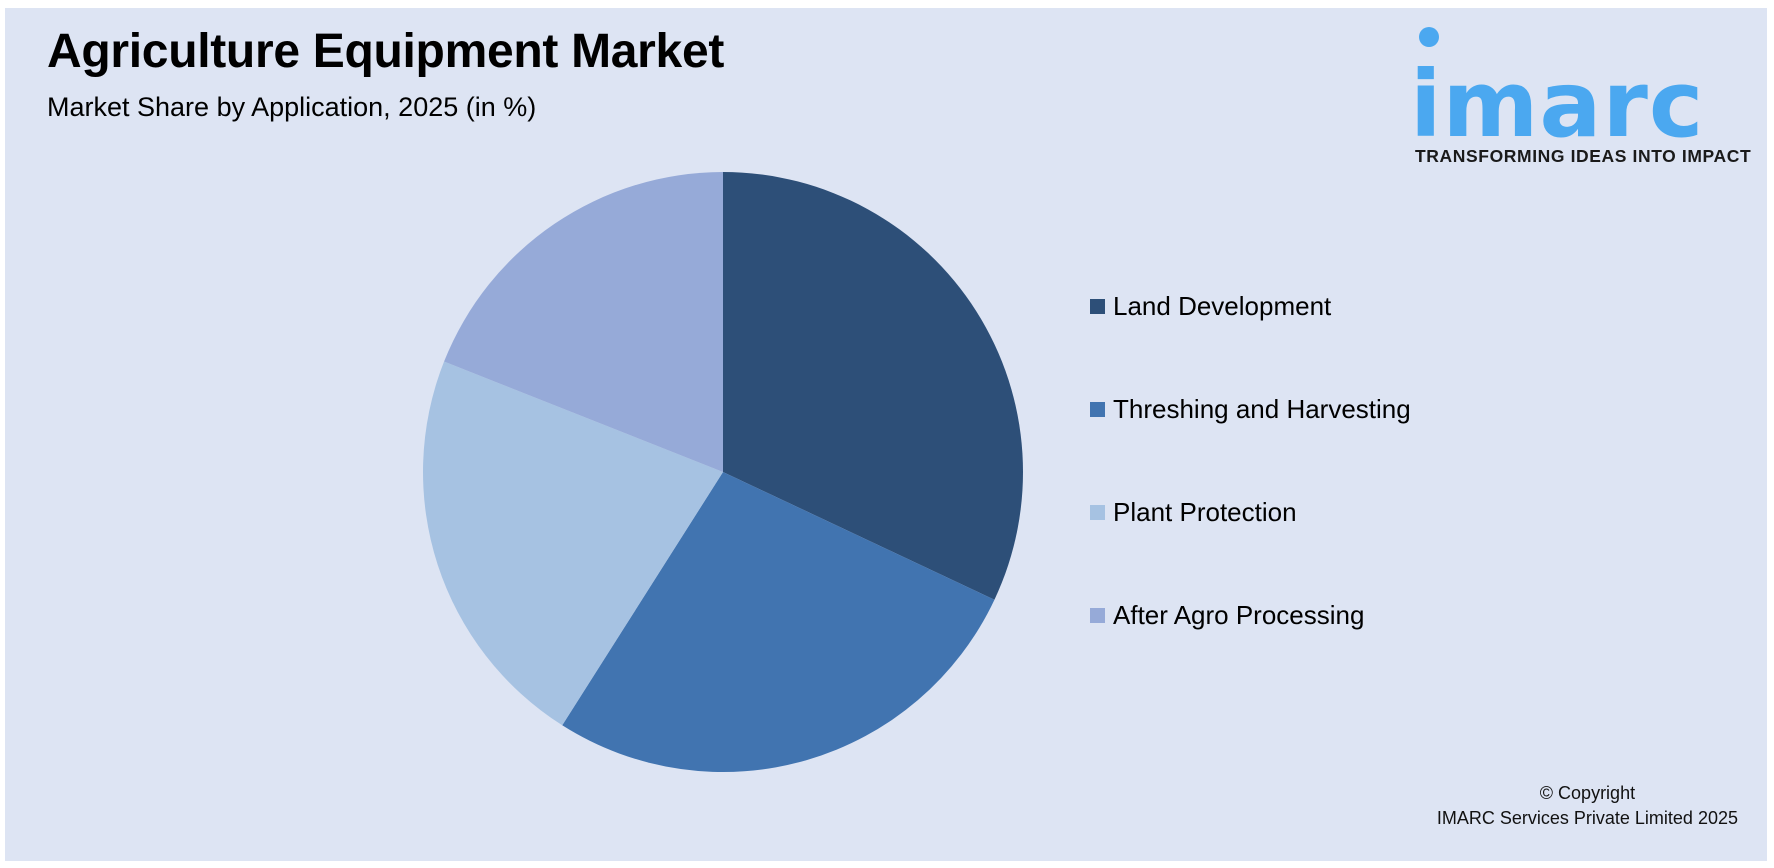 This screenshot has height=868, width=1774. I want to click on pie-slice-after-agro-processing, so click(583, 322).